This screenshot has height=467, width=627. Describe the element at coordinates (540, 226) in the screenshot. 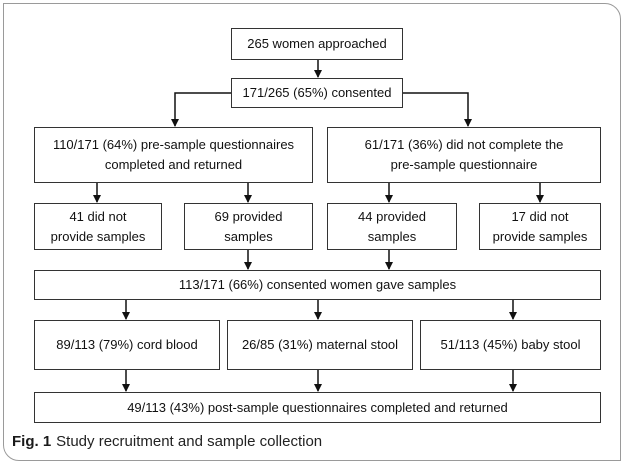

I see `flow-box: 17 did not provide samples` at that location.